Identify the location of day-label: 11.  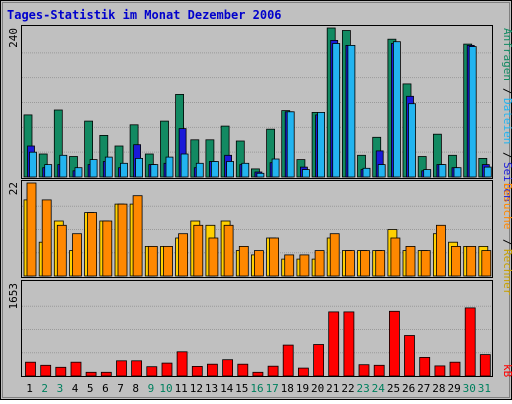
(181, 388).